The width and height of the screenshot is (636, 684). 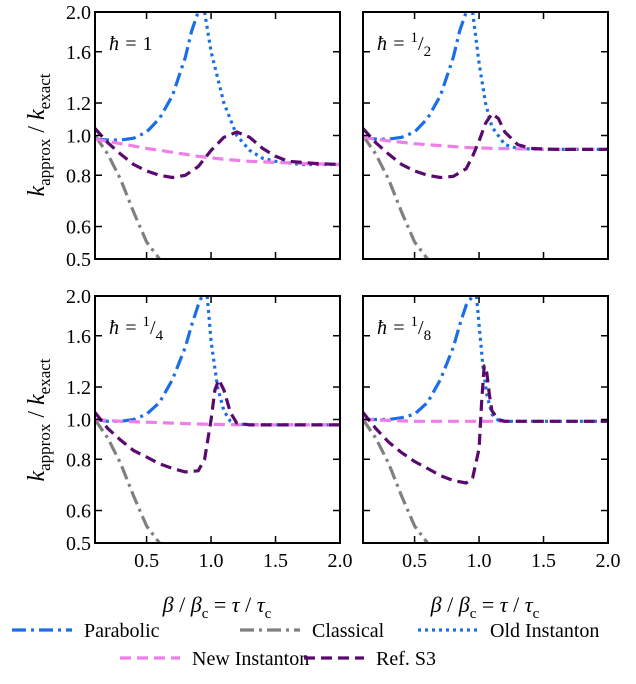 What do you see at coordinates (544, 631) in the screenshot?
I see `legend-label: Old Instanton` at bounding box center [544, 631].